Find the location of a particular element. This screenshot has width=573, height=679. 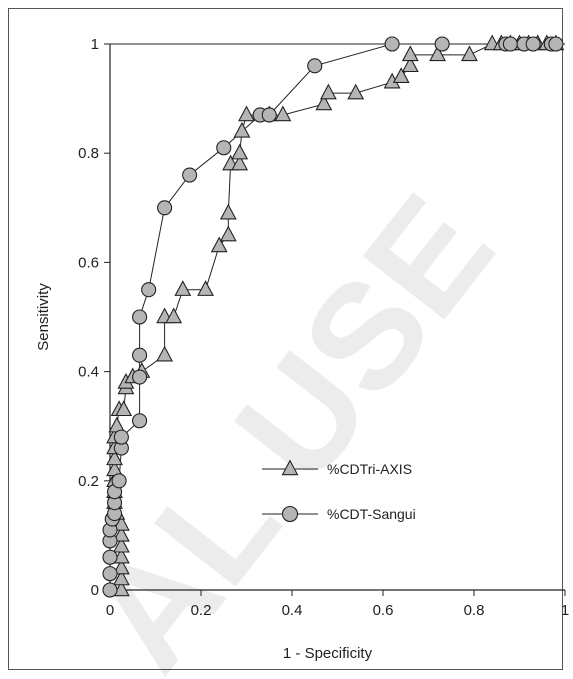

y-tick-label-2: 0.4 is located at coordinates (88, 372).